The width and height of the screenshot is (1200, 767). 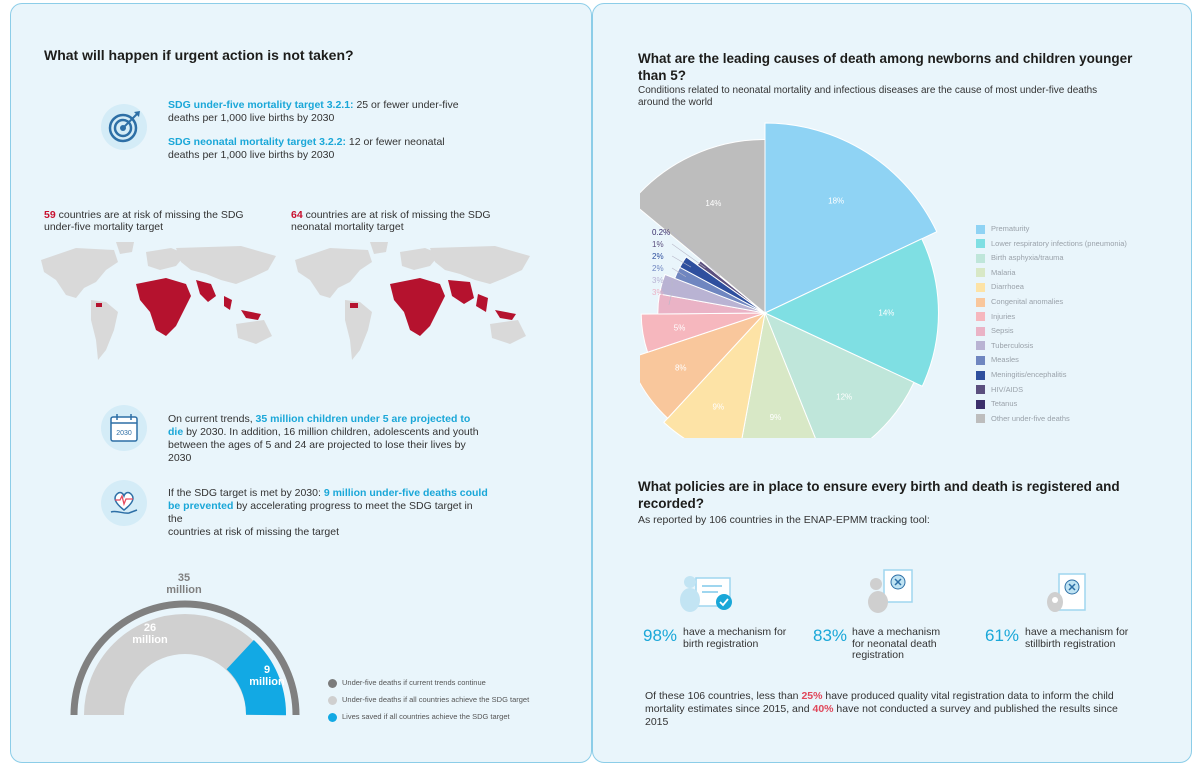 I want to click on deaths-gauge: 35 million 26 million 9 million, so click(x=185, y=644).